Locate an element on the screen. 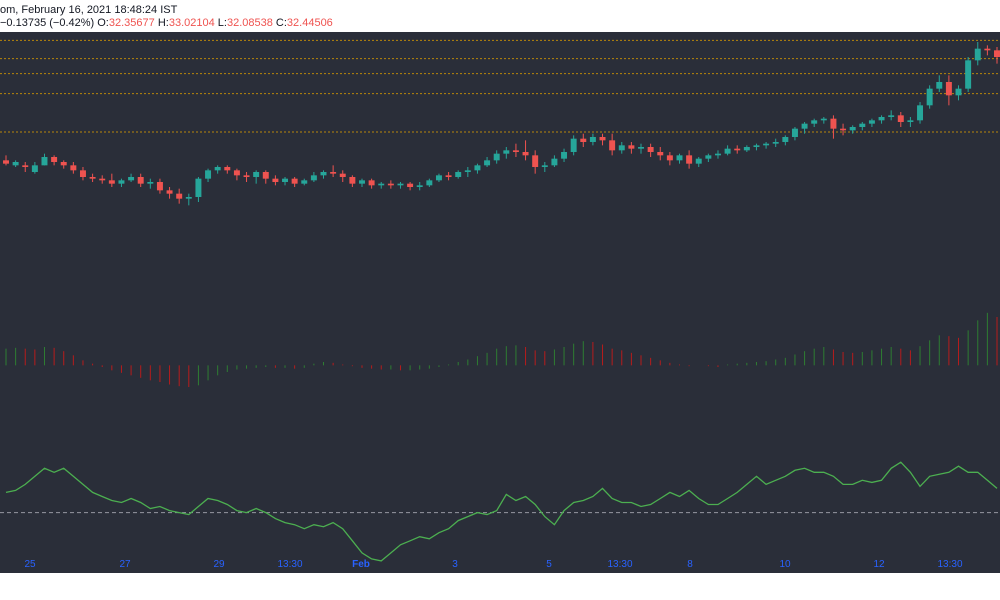 The height and width of the screenshot is (600, 1000). high-value: 33.02104 is located at coordinates (191, 23).